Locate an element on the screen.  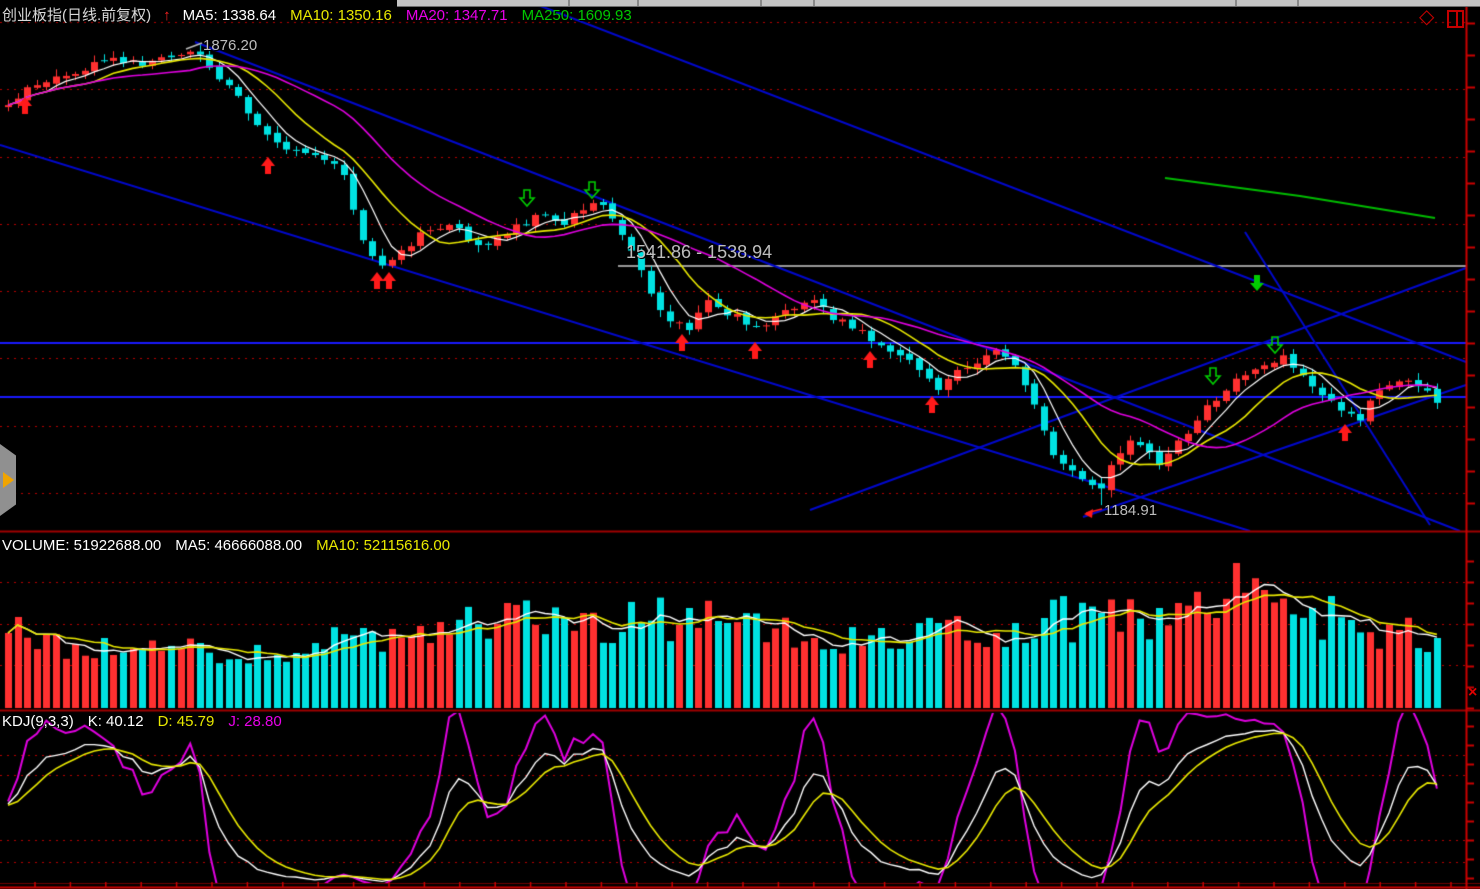
kdj-d-value: D: 45.79 is located at coordinates (186, 721).